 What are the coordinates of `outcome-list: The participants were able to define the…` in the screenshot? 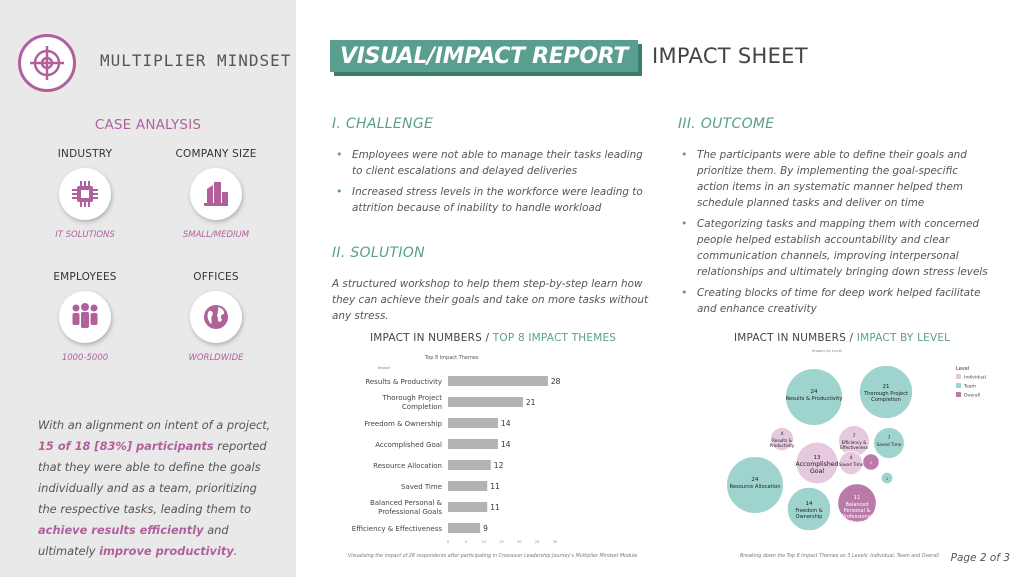 It's located at (834, 234).